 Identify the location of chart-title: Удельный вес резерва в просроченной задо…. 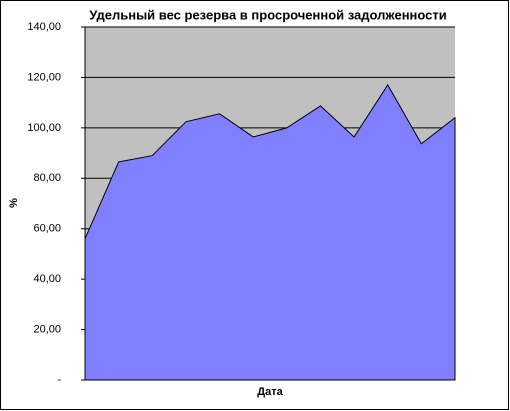
(268, 14).